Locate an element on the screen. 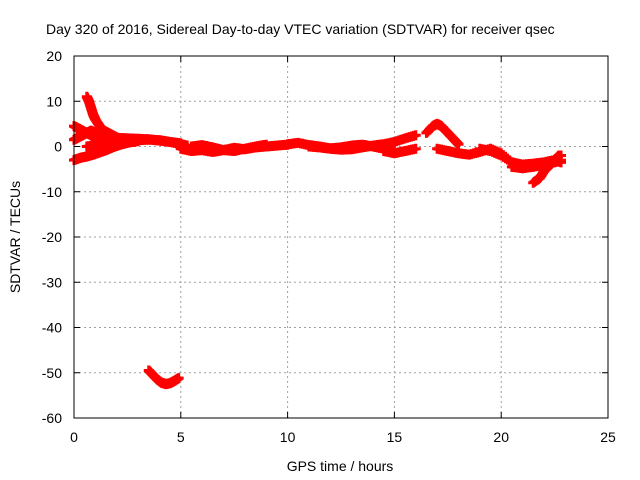 The image size is (640, 480). y-tick-label: -40 is located at coordinates (52, 328).